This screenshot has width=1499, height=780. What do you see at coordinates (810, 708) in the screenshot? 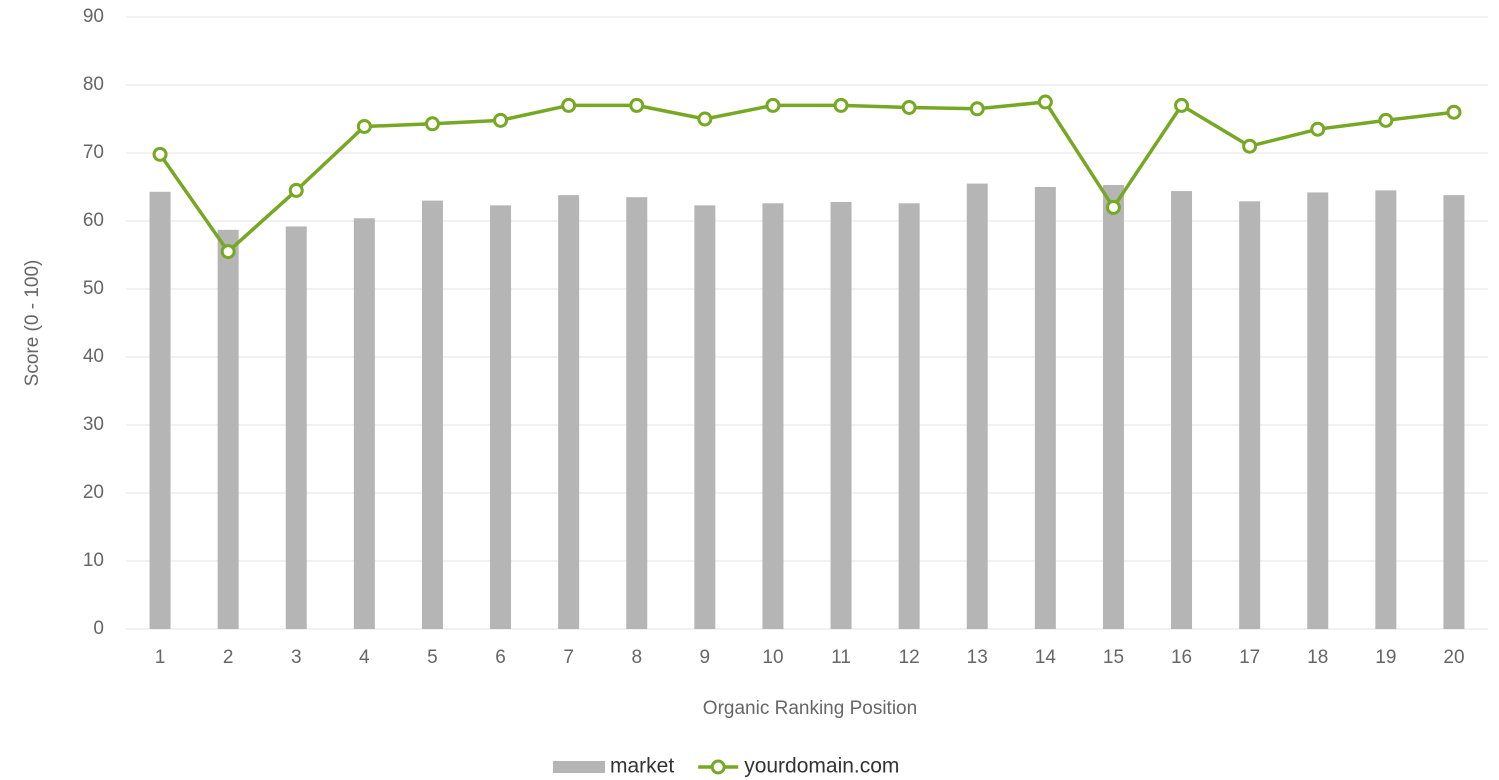
I see `x-axis-title: Organic Ranking Position` at bounding box center [810, 708].